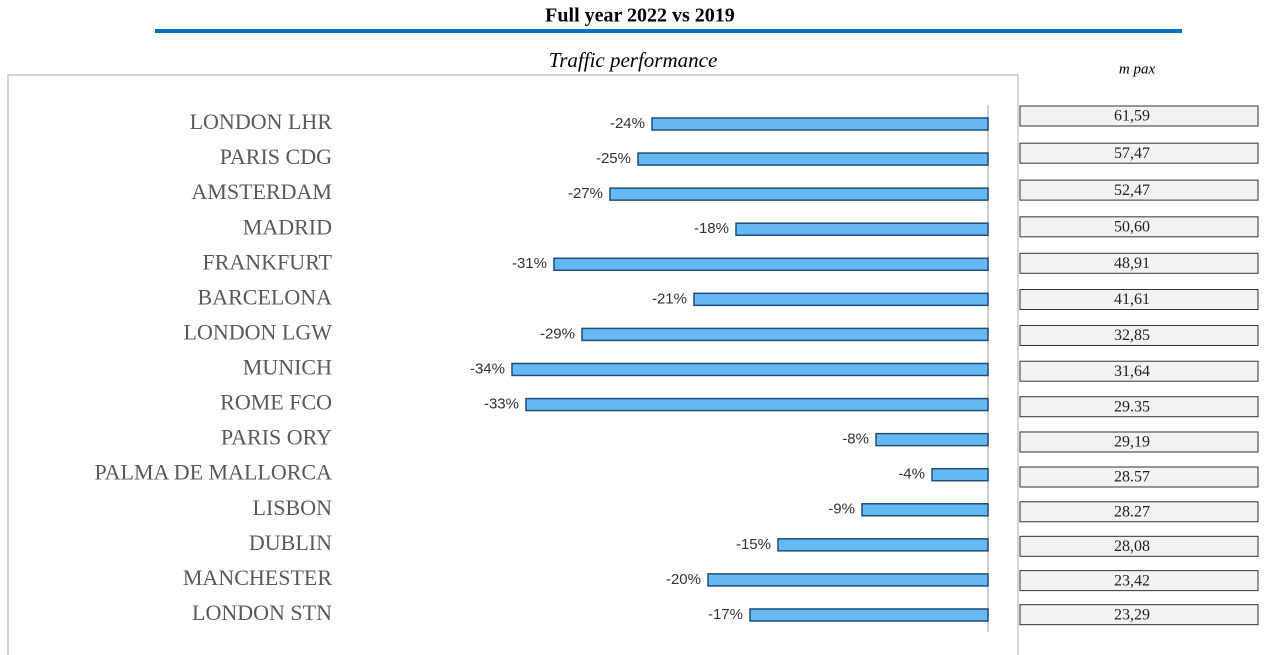  Describe the element at coordinates (265, 296) in the screenshot. I see `category-label: BARCELONA` at that location.